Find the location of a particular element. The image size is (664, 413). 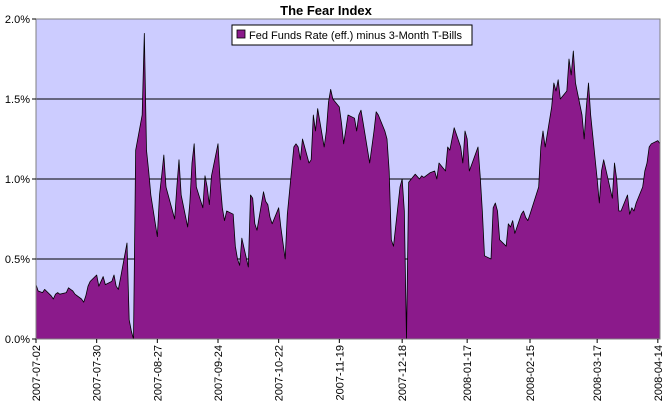

x-tick-label: 2008-03-17 is located at coordinates (598, 373).